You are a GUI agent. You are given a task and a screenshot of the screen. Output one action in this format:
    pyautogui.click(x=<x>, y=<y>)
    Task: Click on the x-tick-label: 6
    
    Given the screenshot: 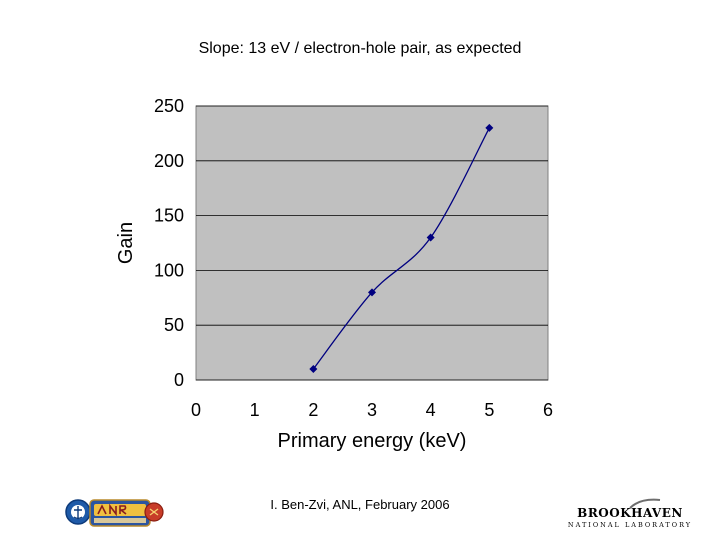 What is the action you would take?
    pyautogui.click(x=548, y=410)
    